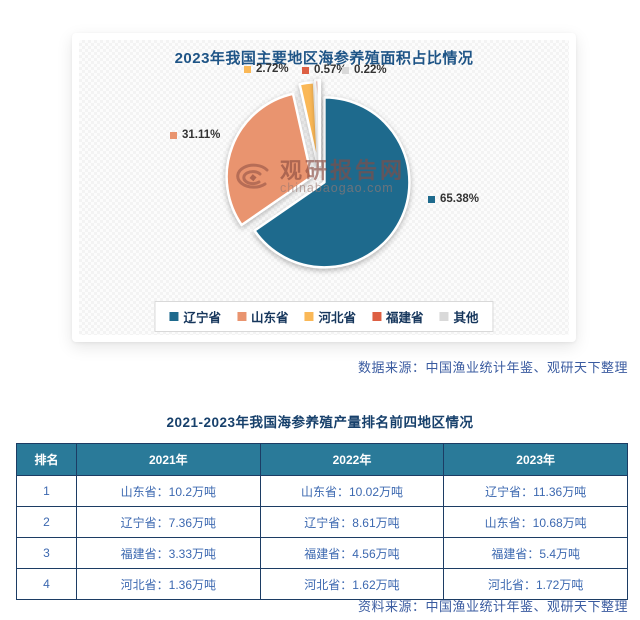  I want to click on table-cell: 福建省：5.4万吨, so click(535, 553).